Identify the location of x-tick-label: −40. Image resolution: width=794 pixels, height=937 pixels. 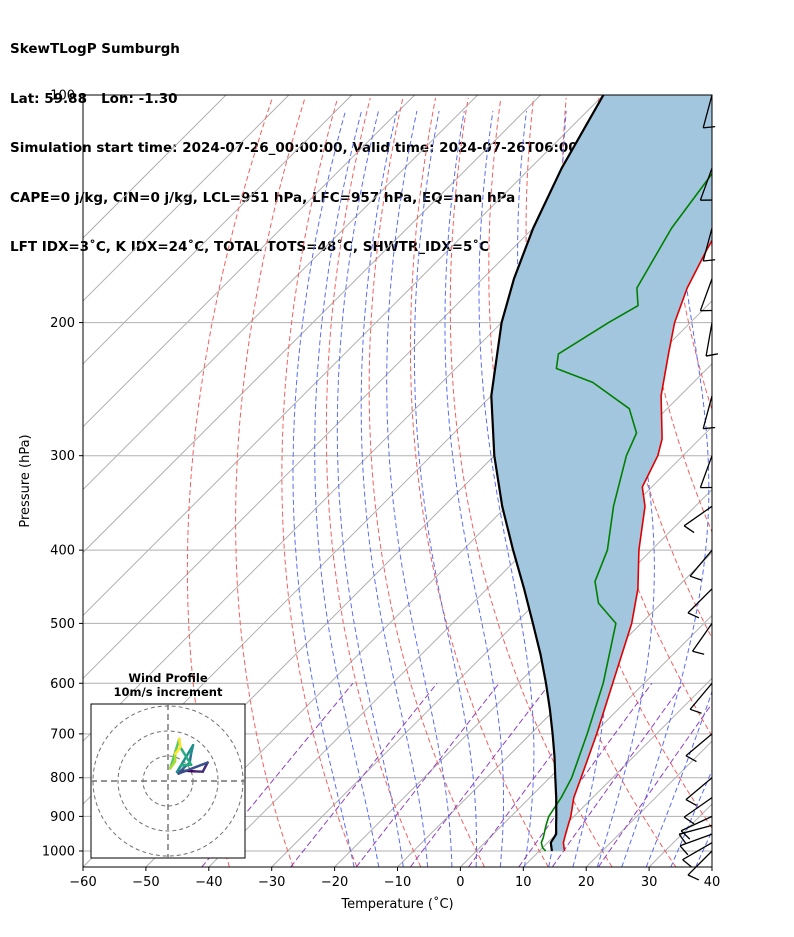
(208, 882).